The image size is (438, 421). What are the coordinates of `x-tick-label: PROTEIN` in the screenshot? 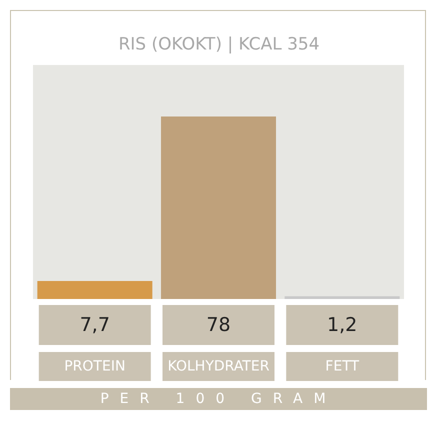 It's located at (95, 366).